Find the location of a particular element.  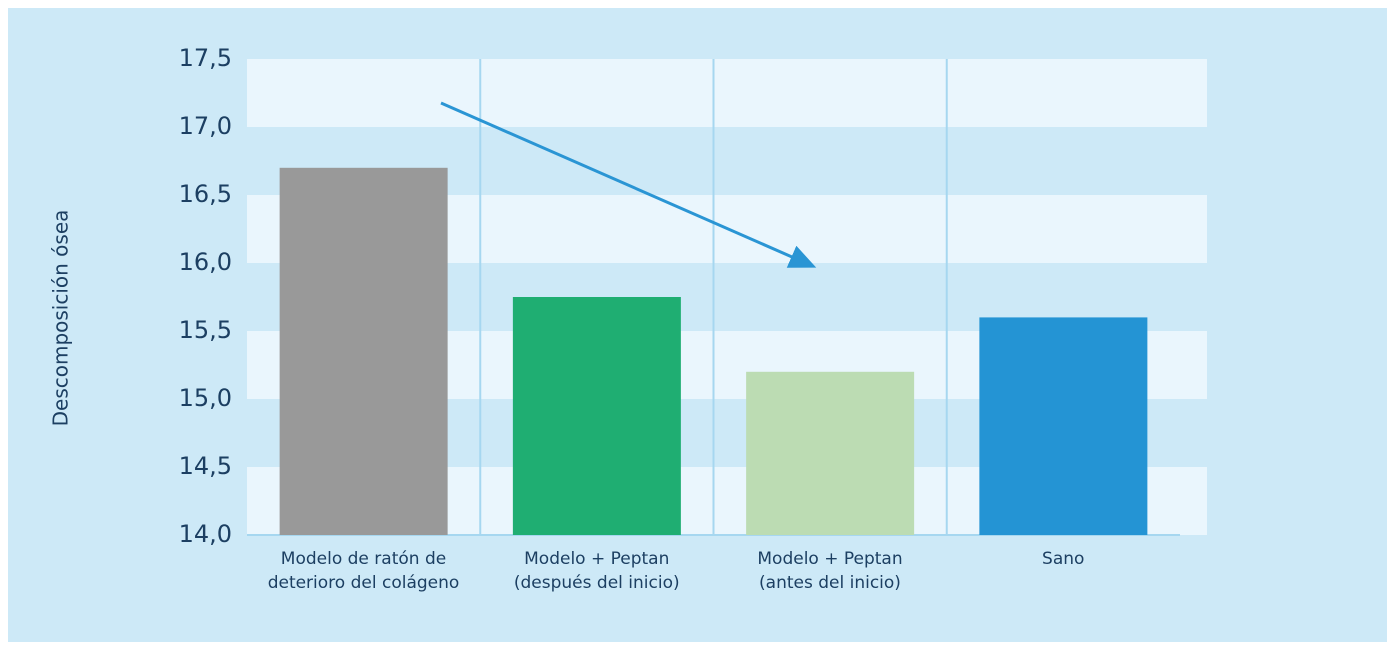

y-axis-label: Descomposición ósea is located at coordinates (61, 318).